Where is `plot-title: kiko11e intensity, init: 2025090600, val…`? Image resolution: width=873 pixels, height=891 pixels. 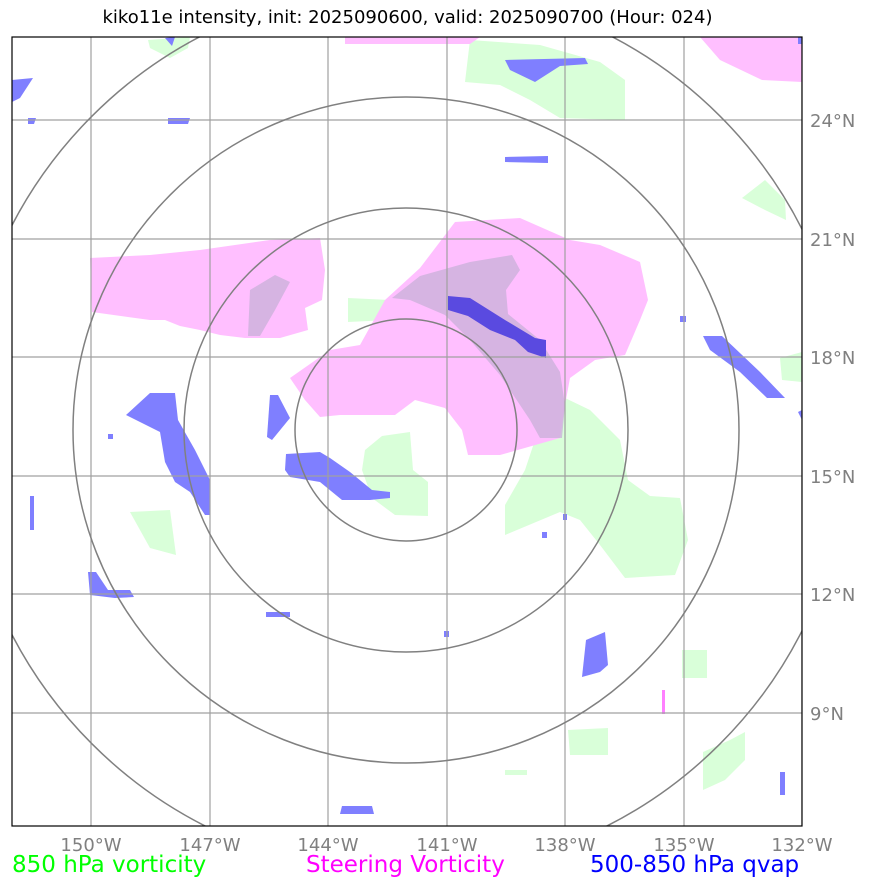 plot-title: kiko11e intensity, init: 2025090600, val… is located at coordinates (407, 17).